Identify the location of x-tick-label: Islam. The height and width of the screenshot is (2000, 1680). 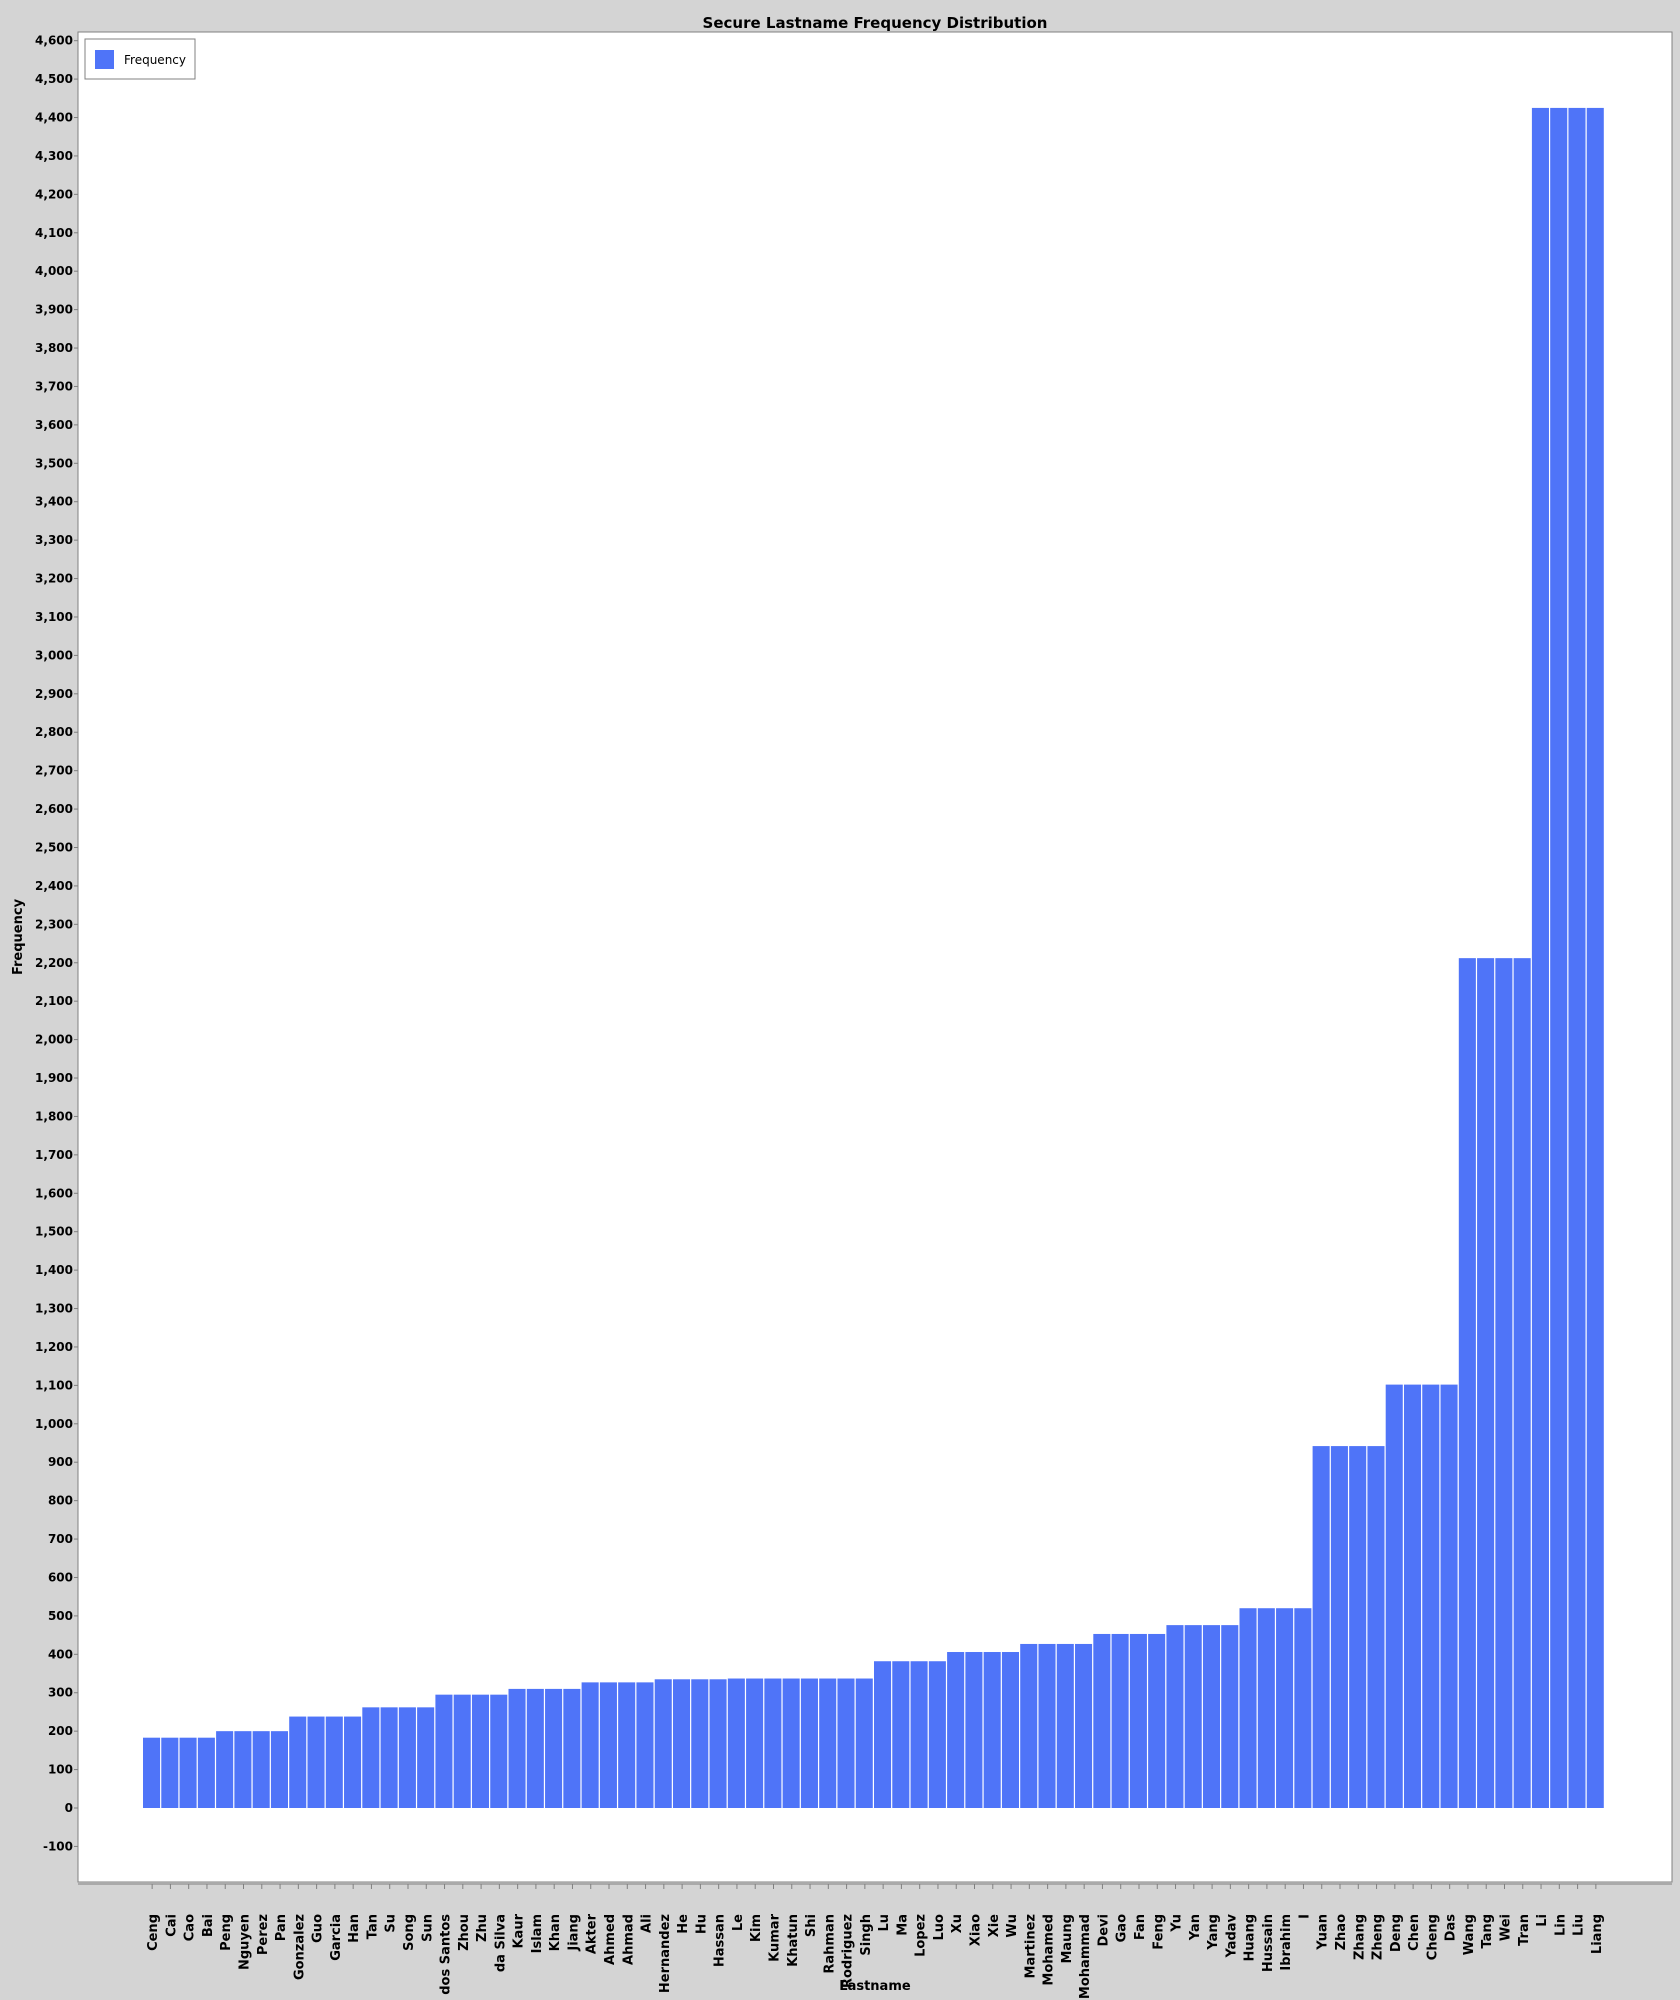
(537, 1933).